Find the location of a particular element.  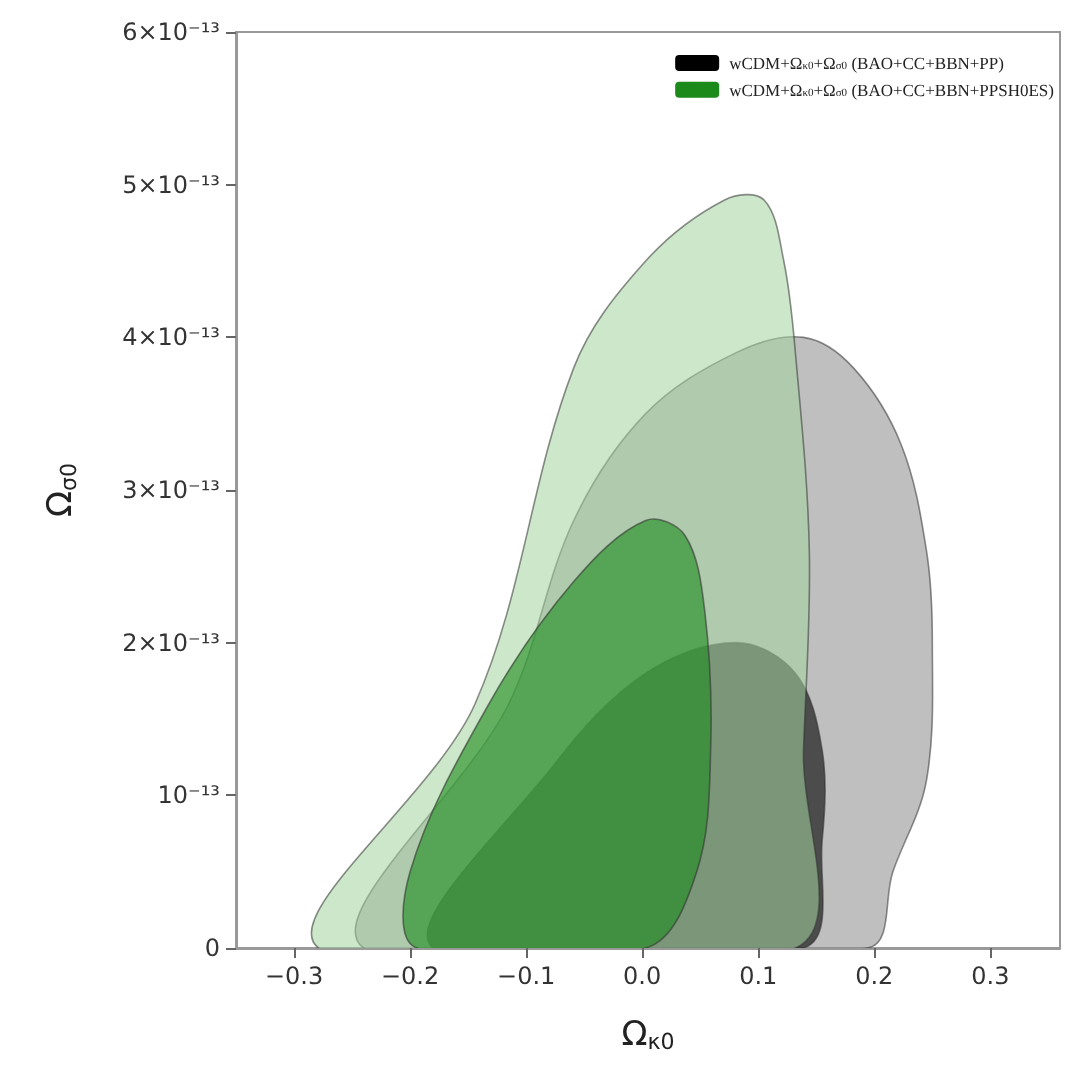

x-tick-label: 0.3 is located at coordinates (990, 976).